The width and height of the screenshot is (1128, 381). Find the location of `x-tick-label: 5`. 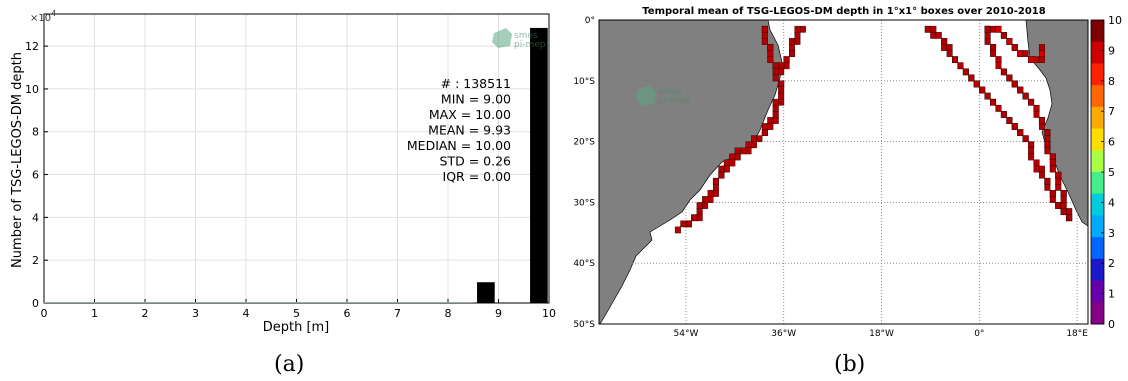

x-tick-label: 5 is located at coordinates (296, 313).